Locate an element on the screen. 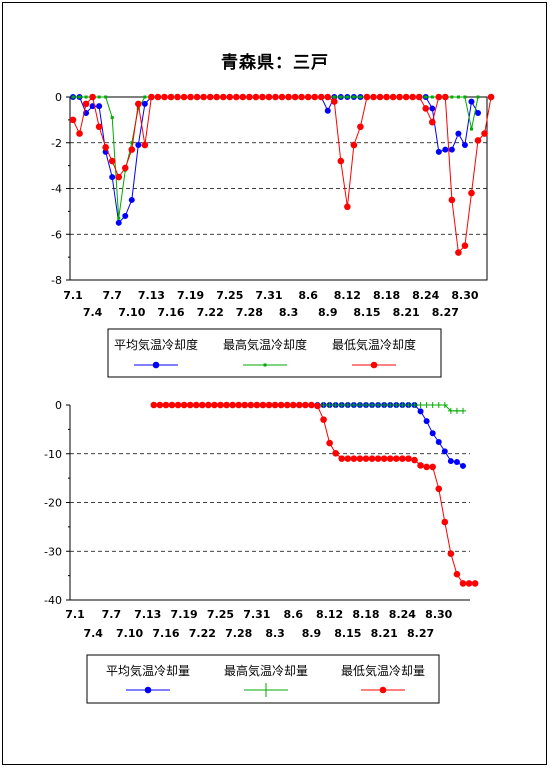 The image size is (550, 768). y-tick-label: -6 is located at coordinates (56, 234).